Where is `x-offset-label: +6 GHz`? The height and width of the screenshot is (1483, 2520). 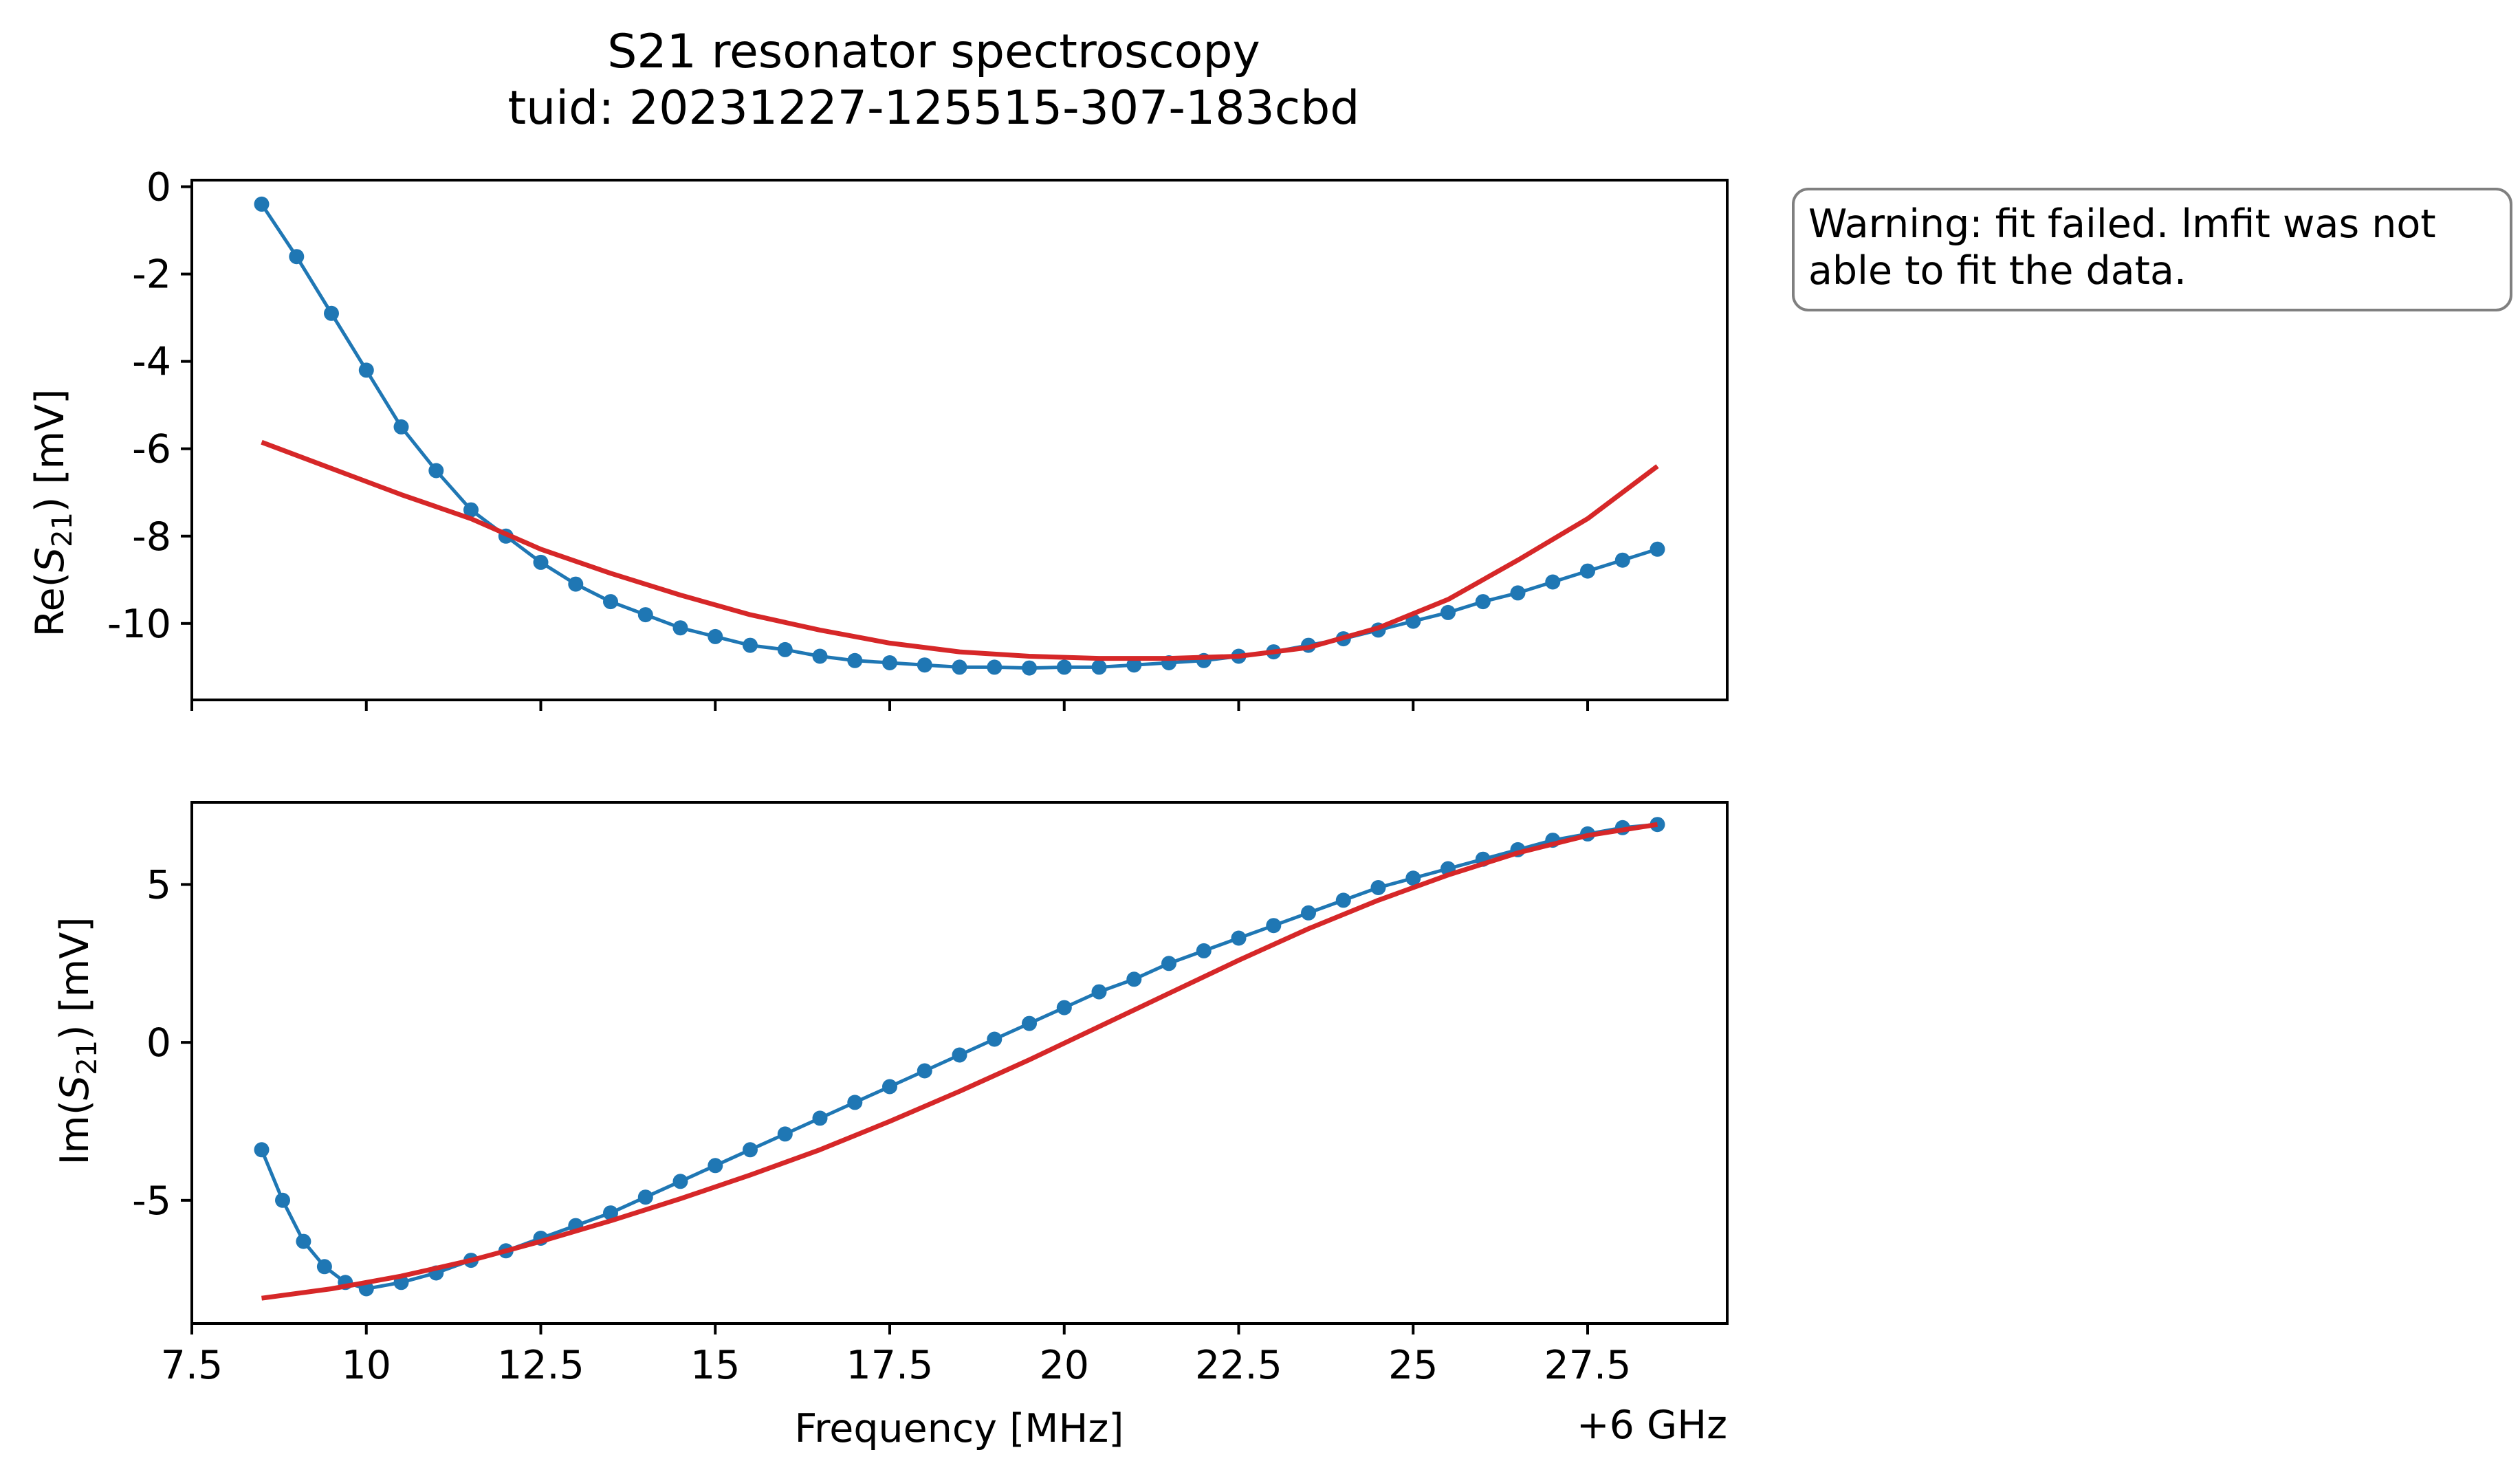
x-offset-label: +6 GHz is located at coordinates (1652, 1425).